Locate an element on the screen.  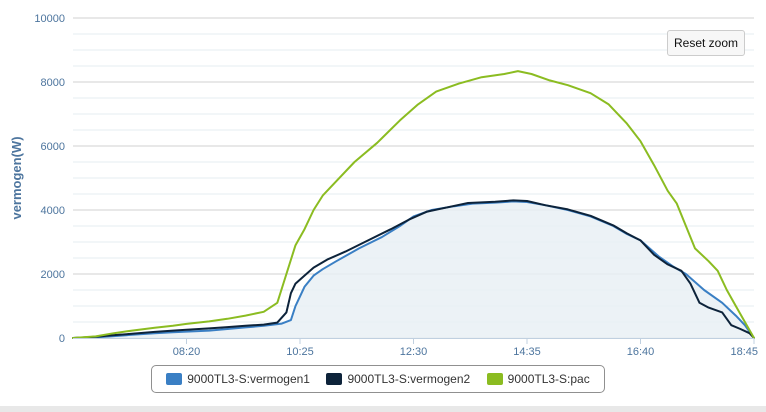
y-tick-label: 4000 is located at coordinates (53, 211).